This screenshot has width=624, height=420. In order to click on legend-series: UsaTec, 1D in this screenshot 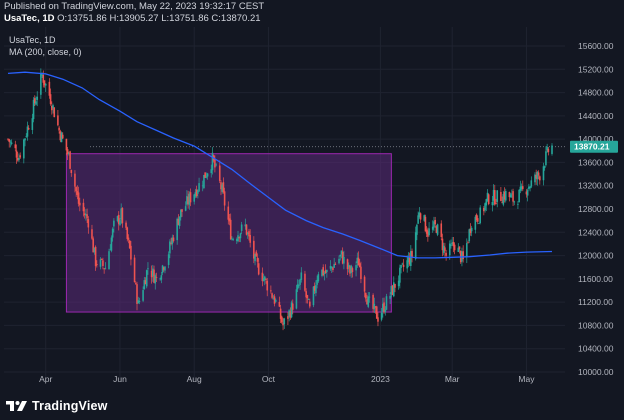, I will do `click(32, 40)`.